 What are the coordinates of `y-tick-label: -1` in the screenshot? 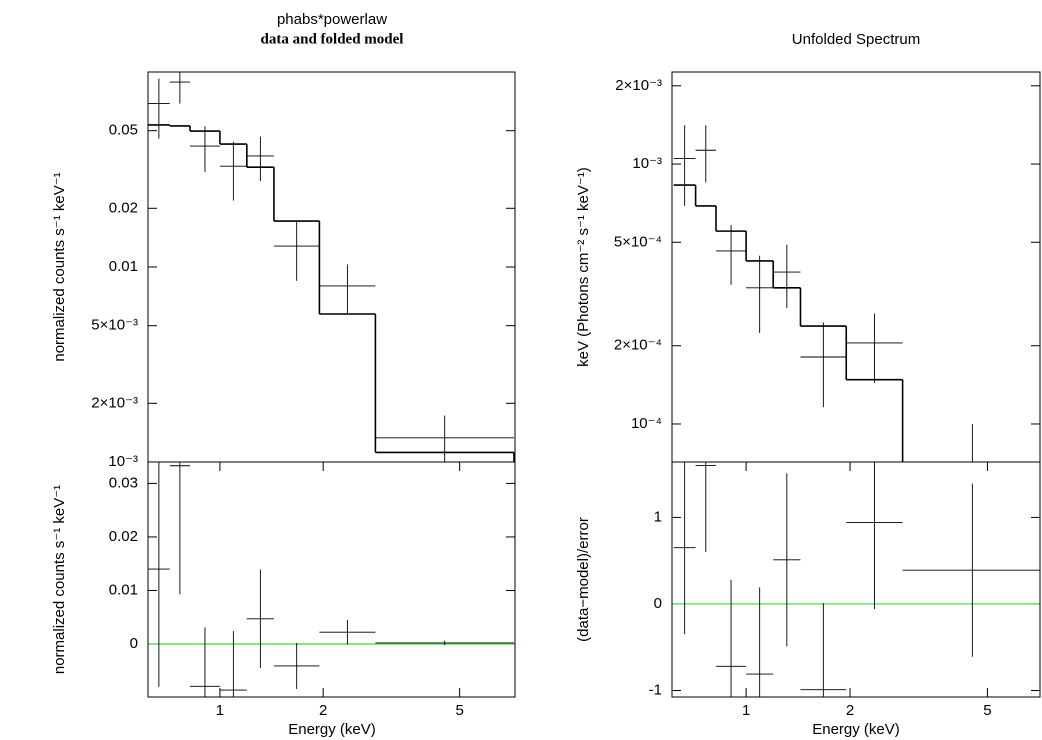 It's located at (655, 689).